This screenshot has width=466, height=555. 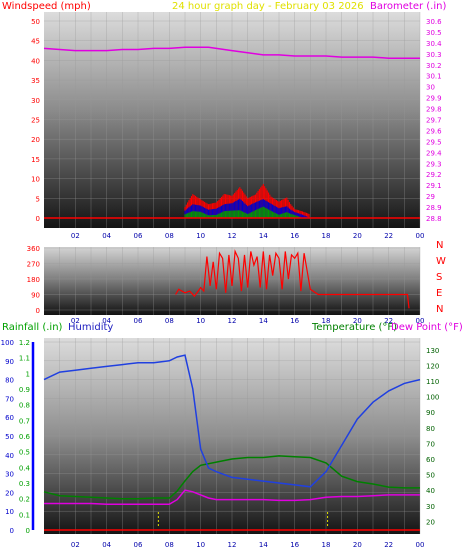 What do you see at coordinates (243, 520) in the screenshot?
I see `rain-markers` at bounding box center [243, 520].